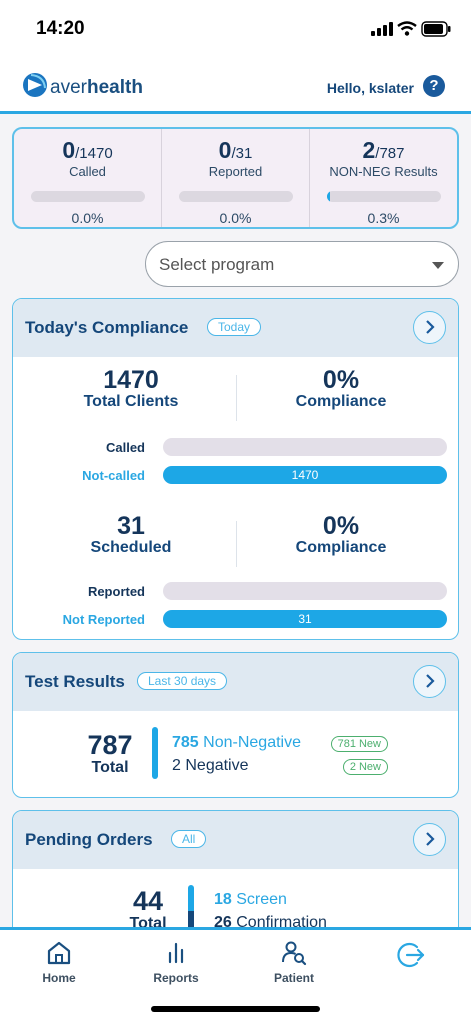 This screenshot has width=471, height=1024. Describe the element at coordinates (116, 591) in the screenshot. I see `reported-label: Reported` at that location.